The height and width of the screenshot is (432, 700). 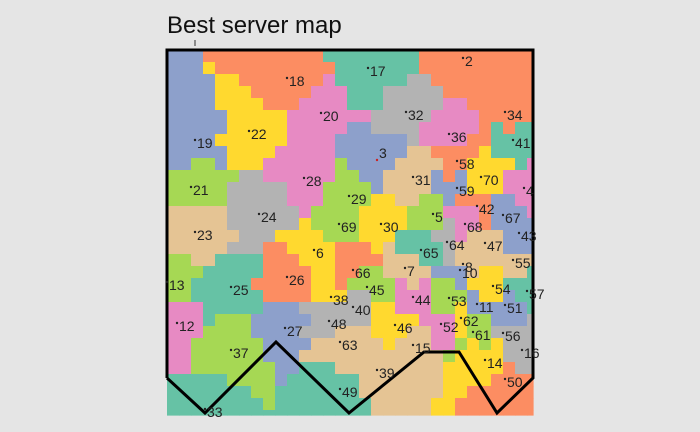 I want to click on server-label-24: 24, so click(x=269, y=217).